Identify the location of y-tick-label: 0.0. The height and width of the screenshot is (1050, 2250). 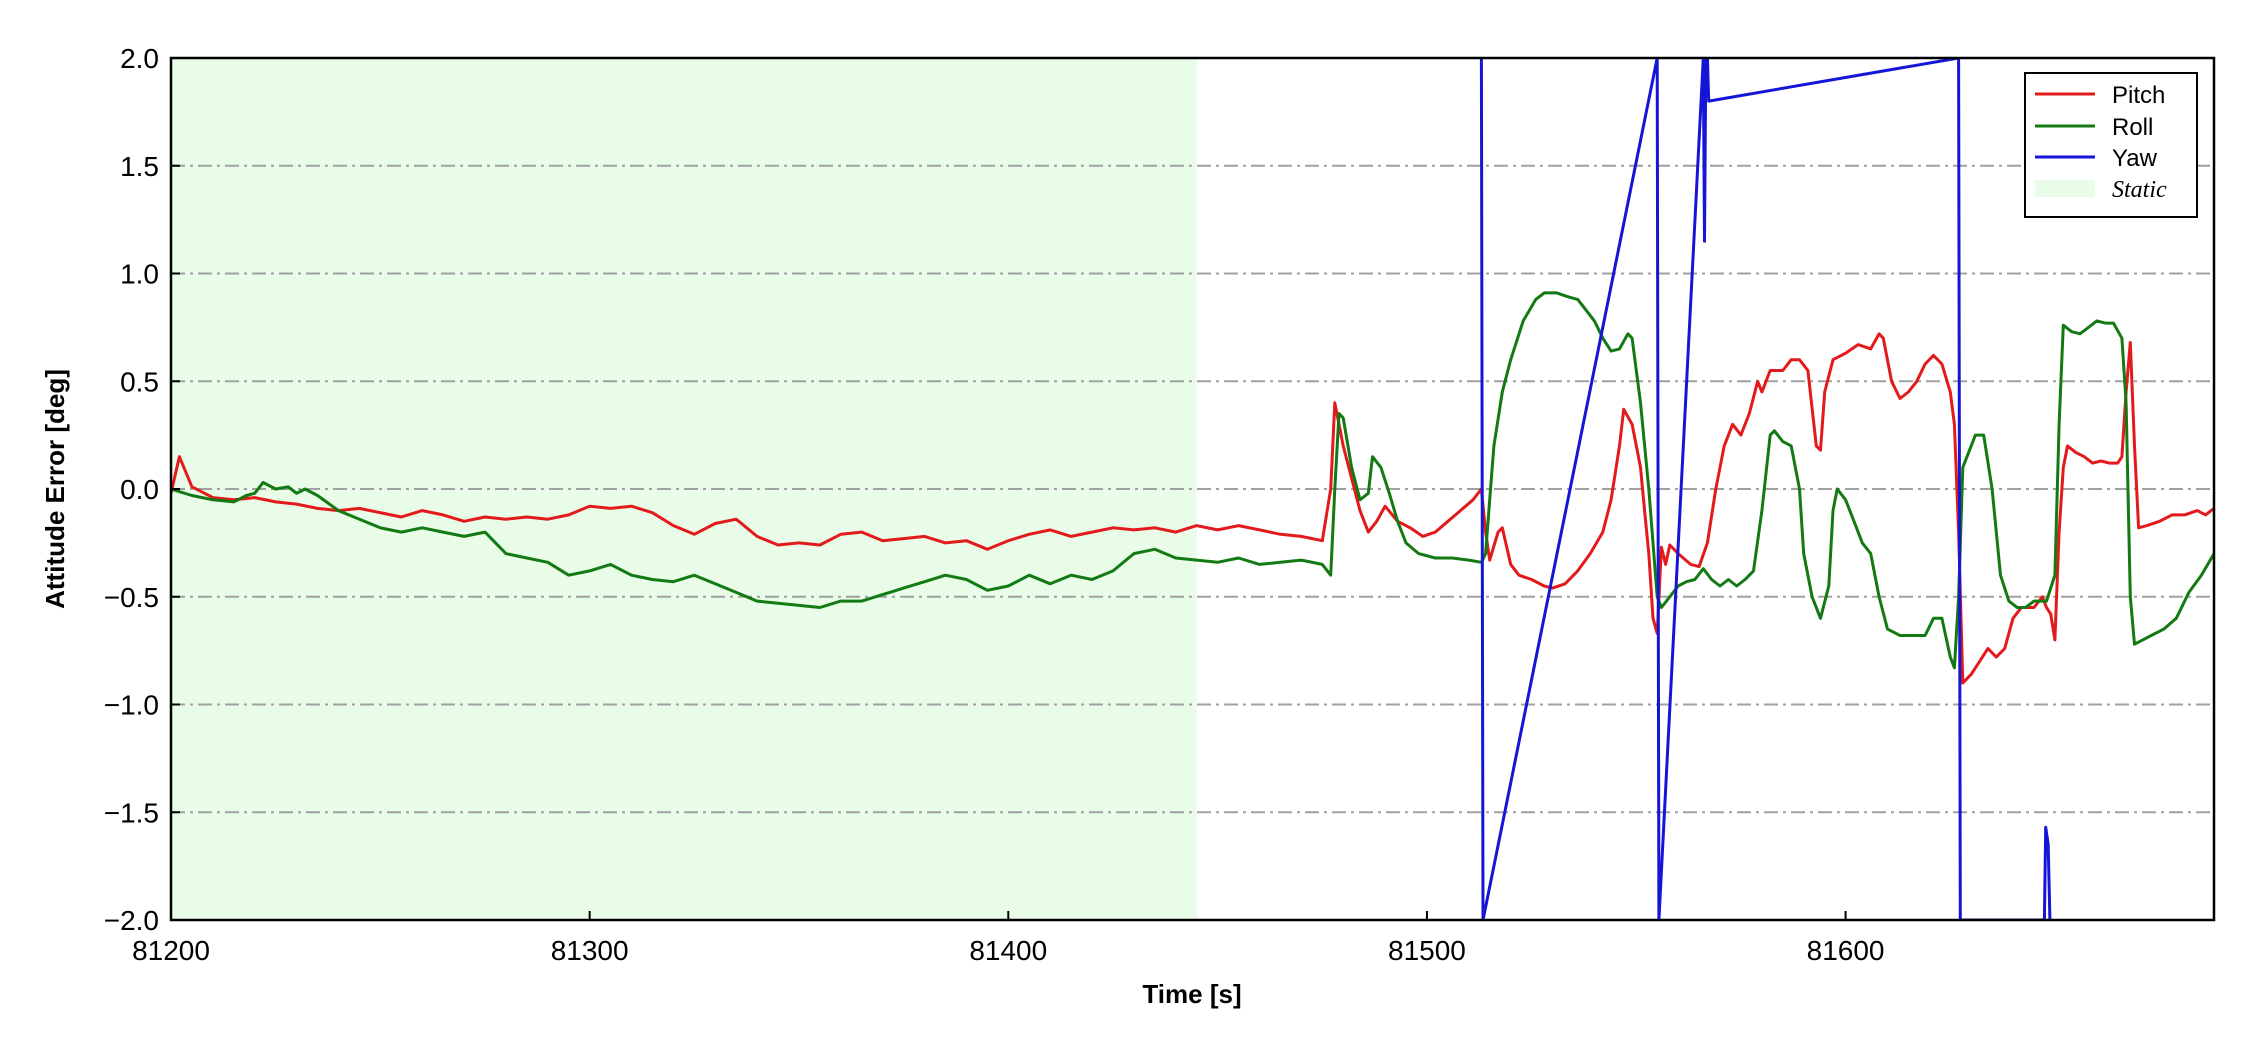
(139, 489).